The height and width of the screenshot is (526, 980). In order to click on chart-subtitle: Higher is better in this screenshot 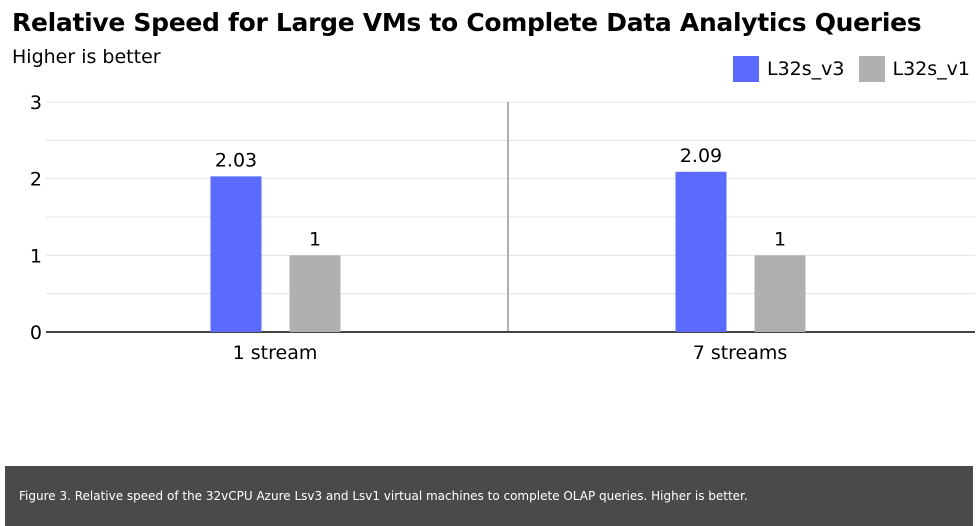, I will do `click(86, 57)`.